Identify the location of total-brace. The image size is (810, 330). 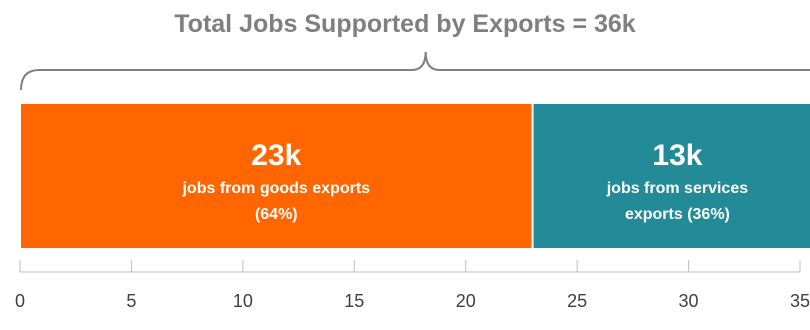
(415, 71).